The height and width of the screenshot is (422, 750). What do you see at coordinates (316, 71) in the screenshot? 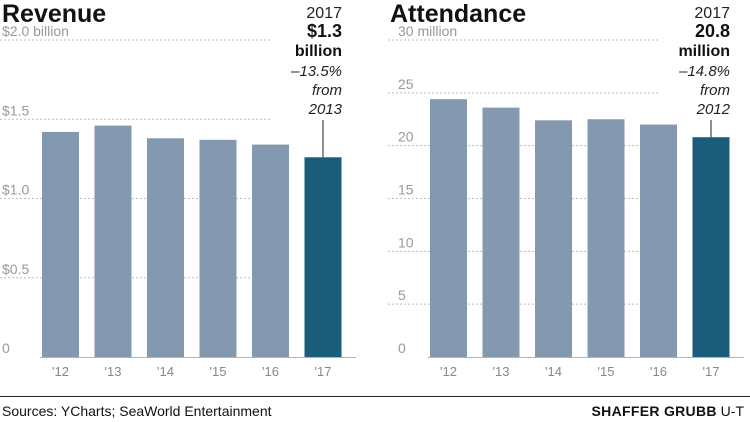
I see `revenue-annotation-change: –13.5%` at bounding box center [316, 71].